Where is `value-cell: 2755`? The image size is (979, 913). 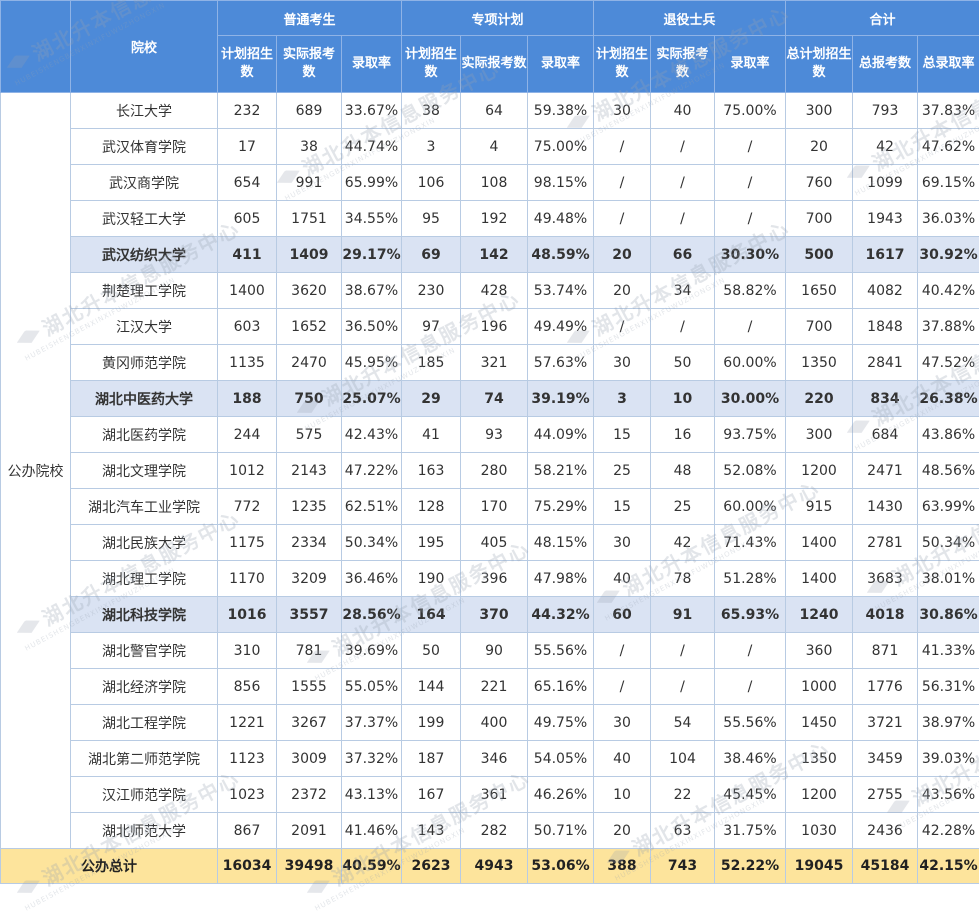 value-cell: 2755 is located at coordinates (885, 795).